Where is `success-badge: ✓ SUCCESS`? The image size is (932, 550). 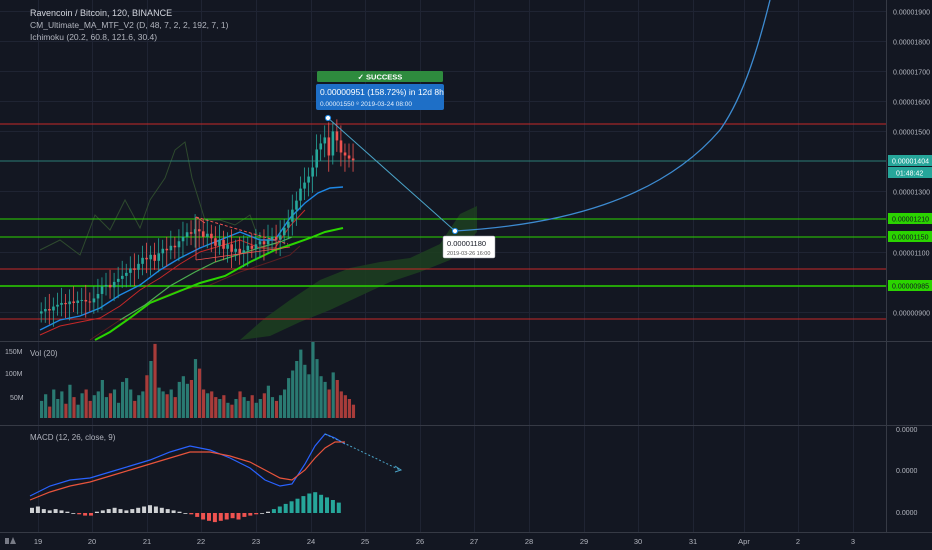 success-badge: ✓ SUCCESS is located at coordinates (380, 76).